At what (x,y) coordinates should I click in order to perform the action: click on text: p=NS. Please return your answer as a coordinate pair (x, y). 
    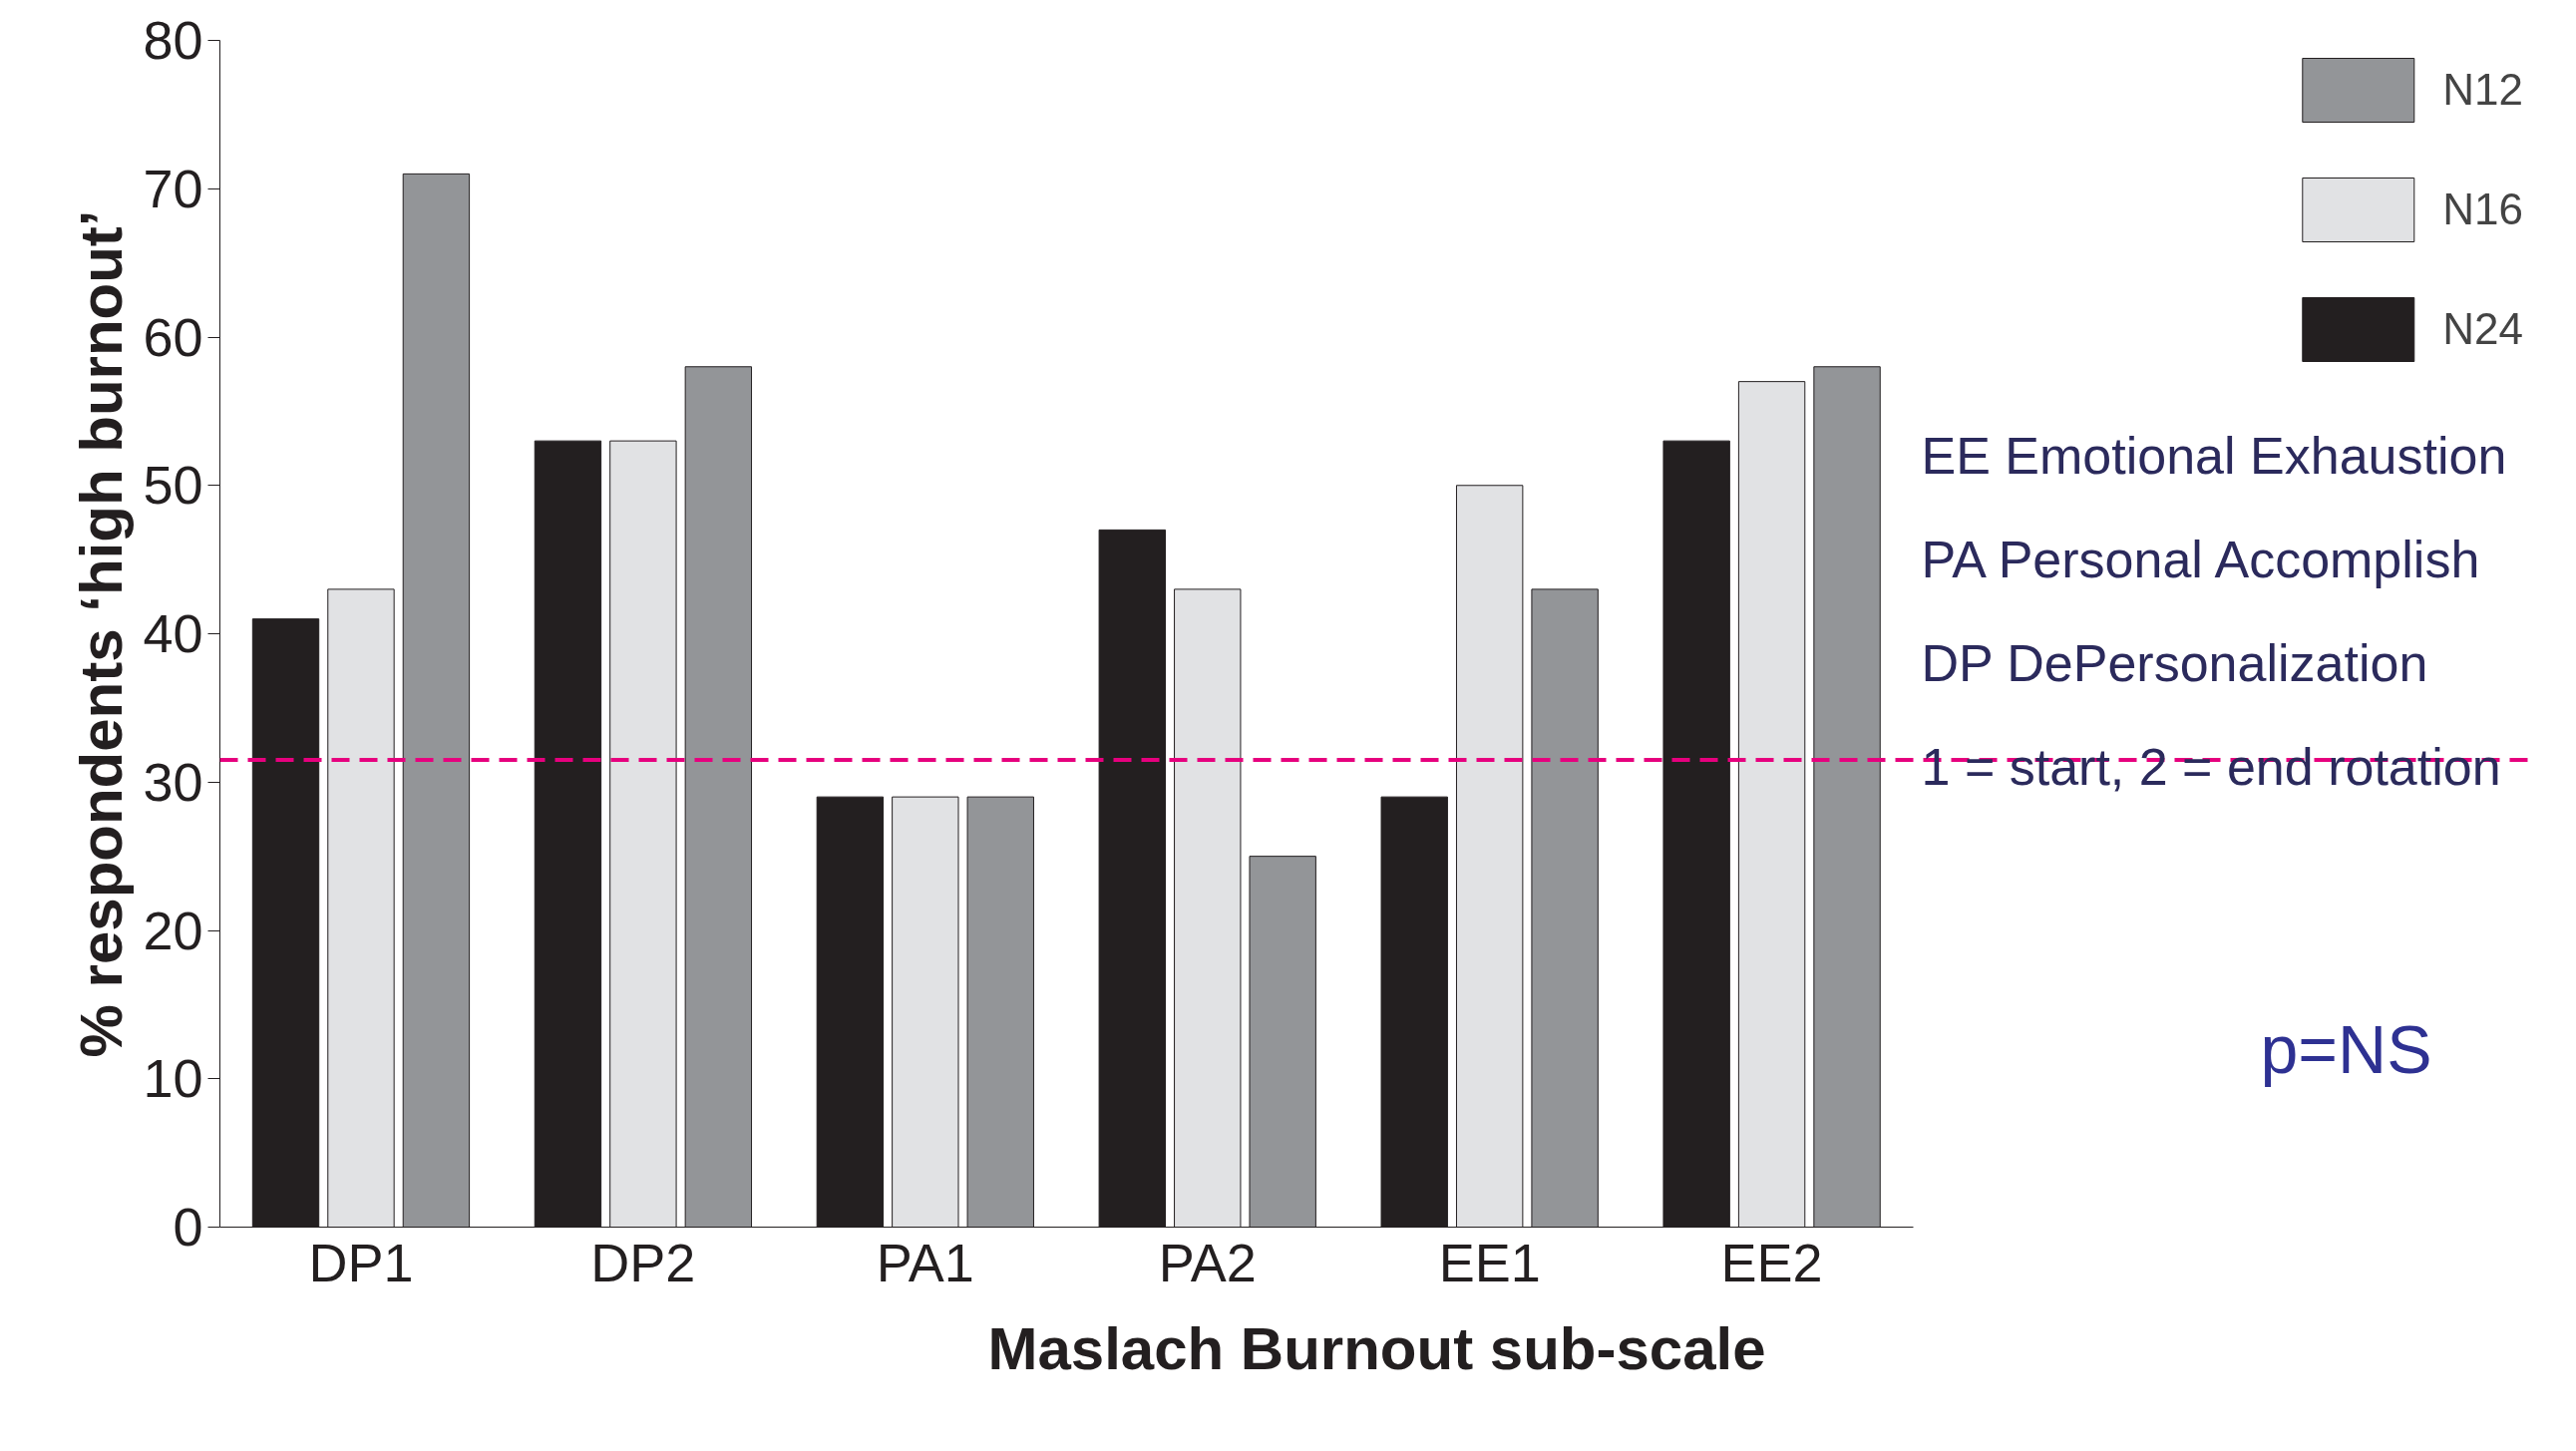
    Looking at the image, I should click on (2346, 1049).